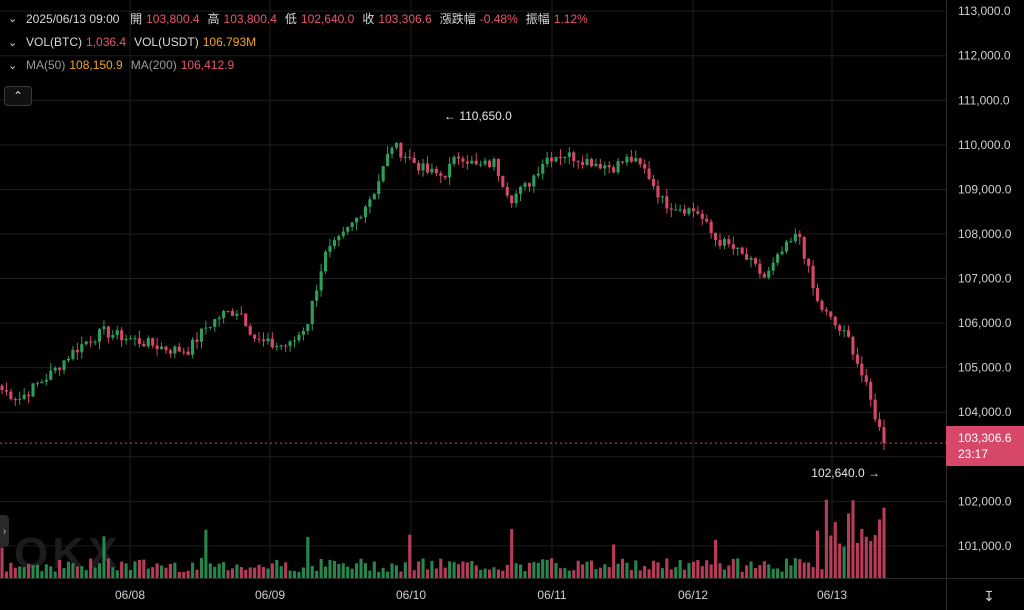  Describe the element at coordinates (153, 65) in the screenshot. I see `ma200-label: MA(200)` at that location.